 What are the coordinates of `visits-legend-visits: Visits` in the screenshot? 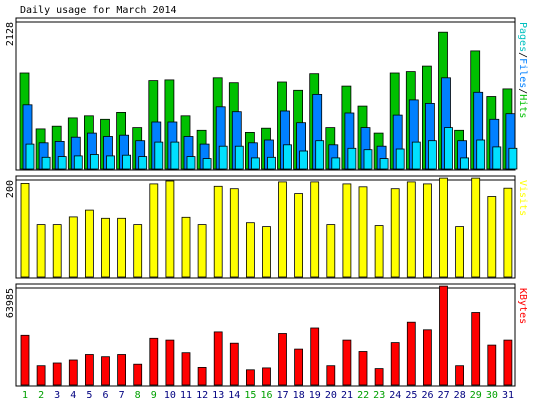 It's located at (522, 198).